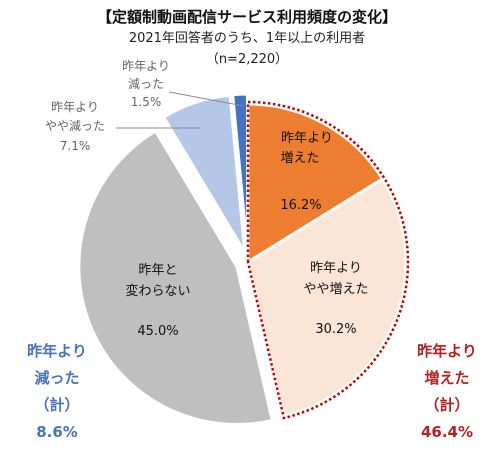  I want to click on total-decreased-line-1: 昨年より, so click(57, 351).